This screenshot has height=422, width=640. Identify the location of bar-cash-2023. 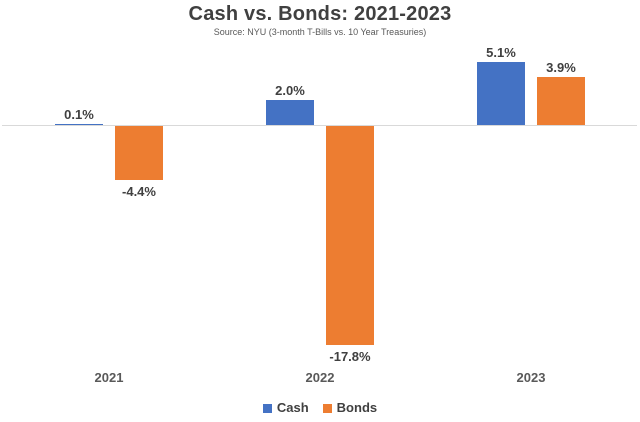
(501, 93).